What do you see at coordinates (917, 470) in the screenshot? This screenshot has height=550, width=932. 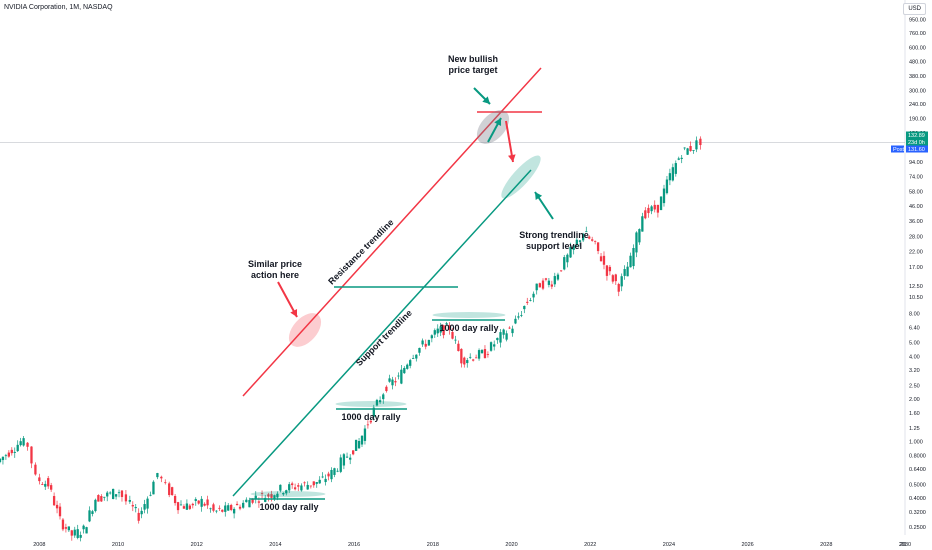 I see `y-tick-label: 0.6400` at bounding box center [917, 470].